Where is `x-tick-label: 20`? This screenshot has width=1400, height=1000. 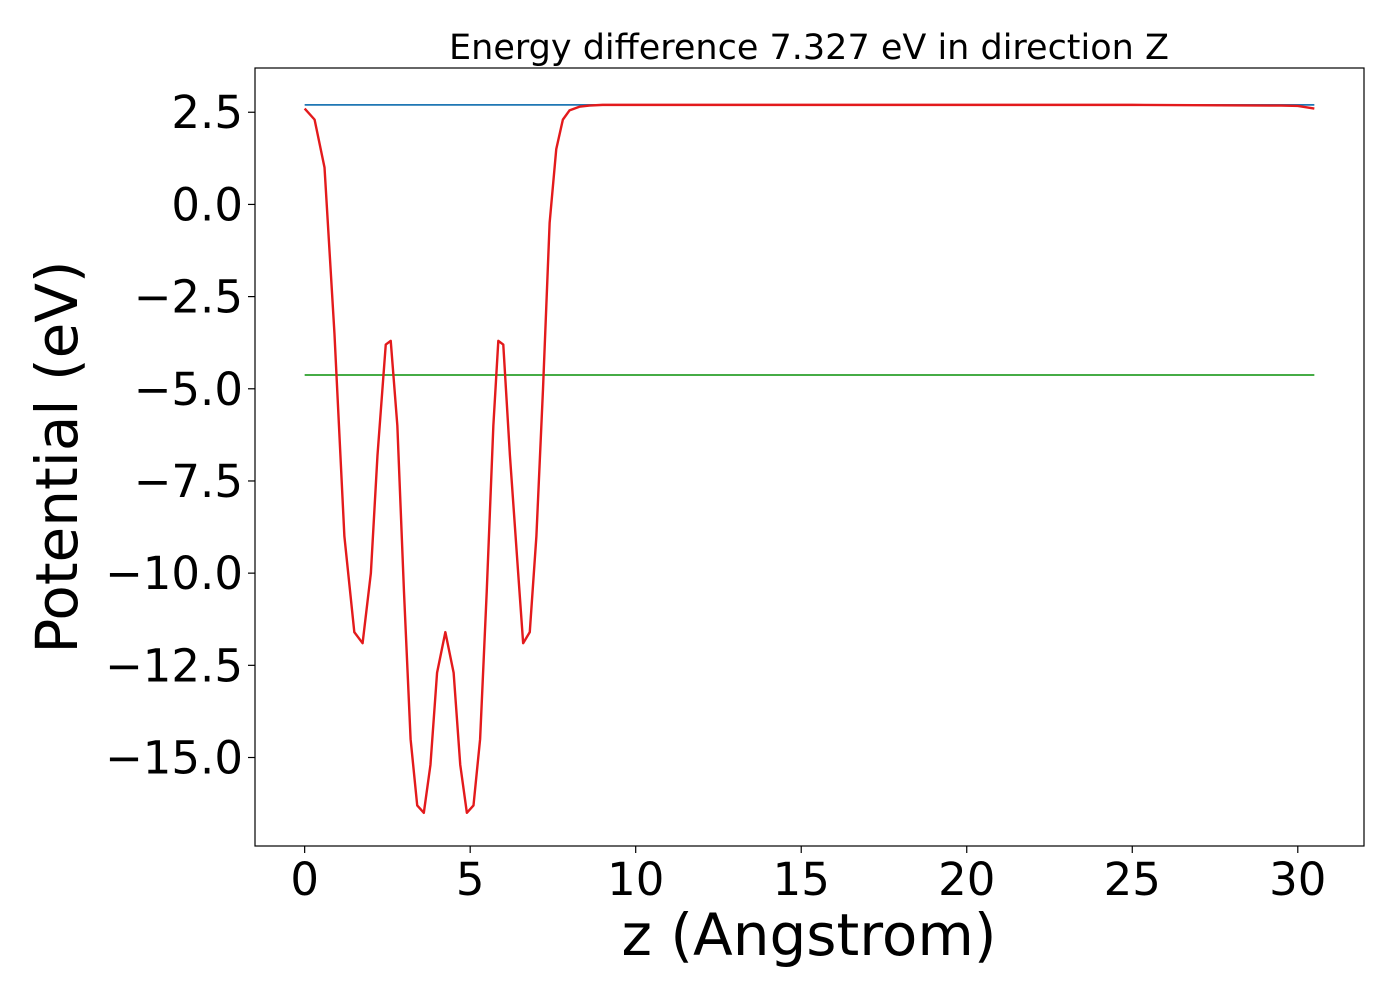
x-tick-label: 20 is located at coordinates (966, 879).